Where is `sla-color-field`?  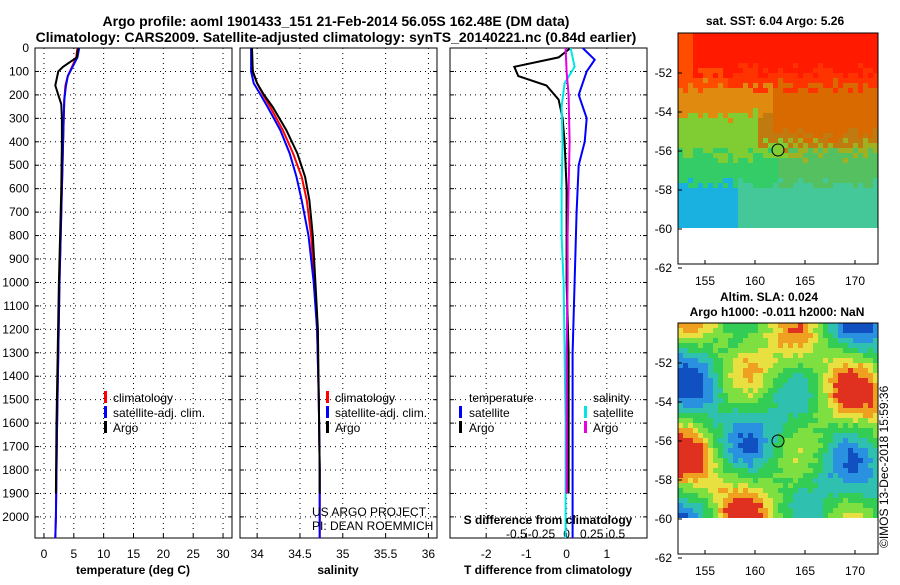
sla-color-field is located at coordinates (778, 421).